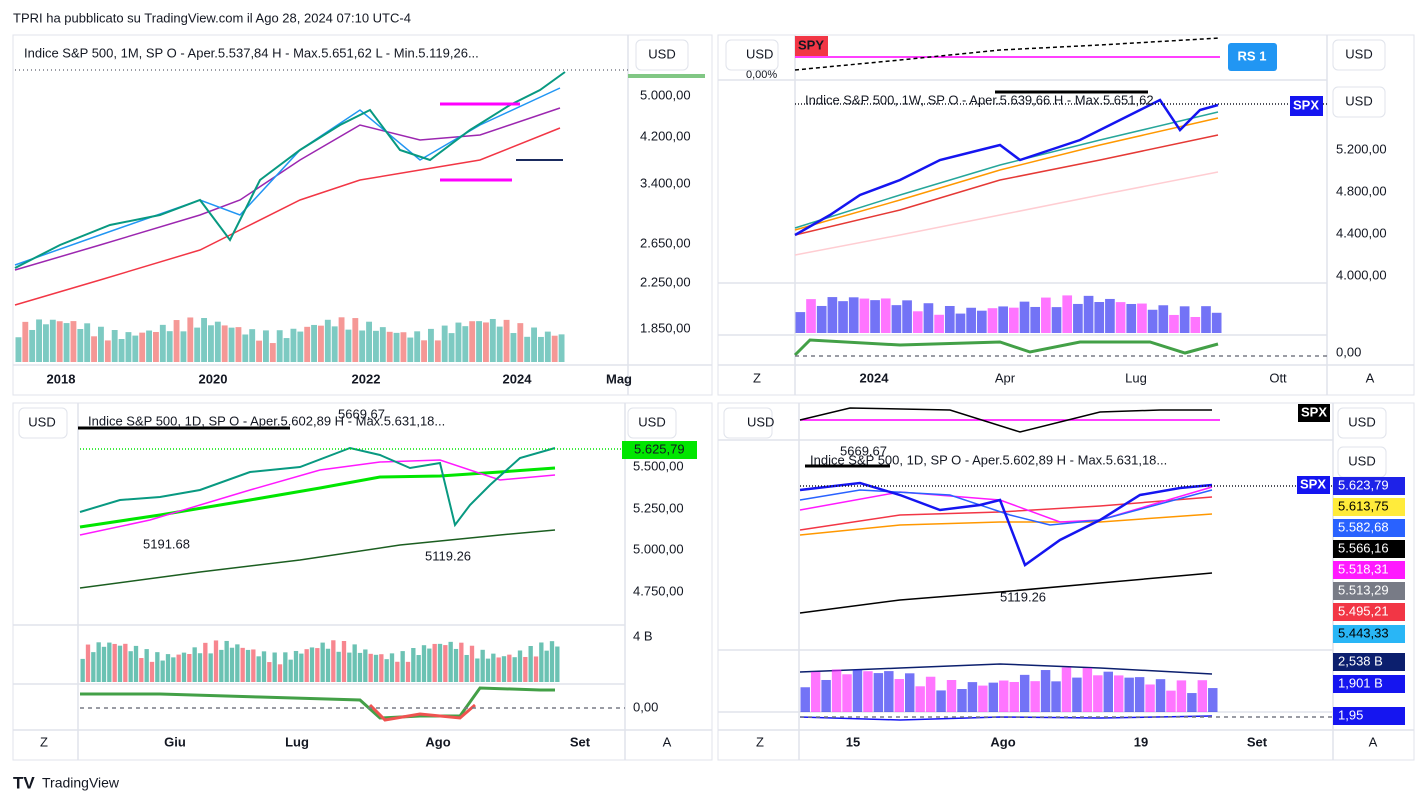  I want to click on annotation: 5669.67, so click(361, 413).